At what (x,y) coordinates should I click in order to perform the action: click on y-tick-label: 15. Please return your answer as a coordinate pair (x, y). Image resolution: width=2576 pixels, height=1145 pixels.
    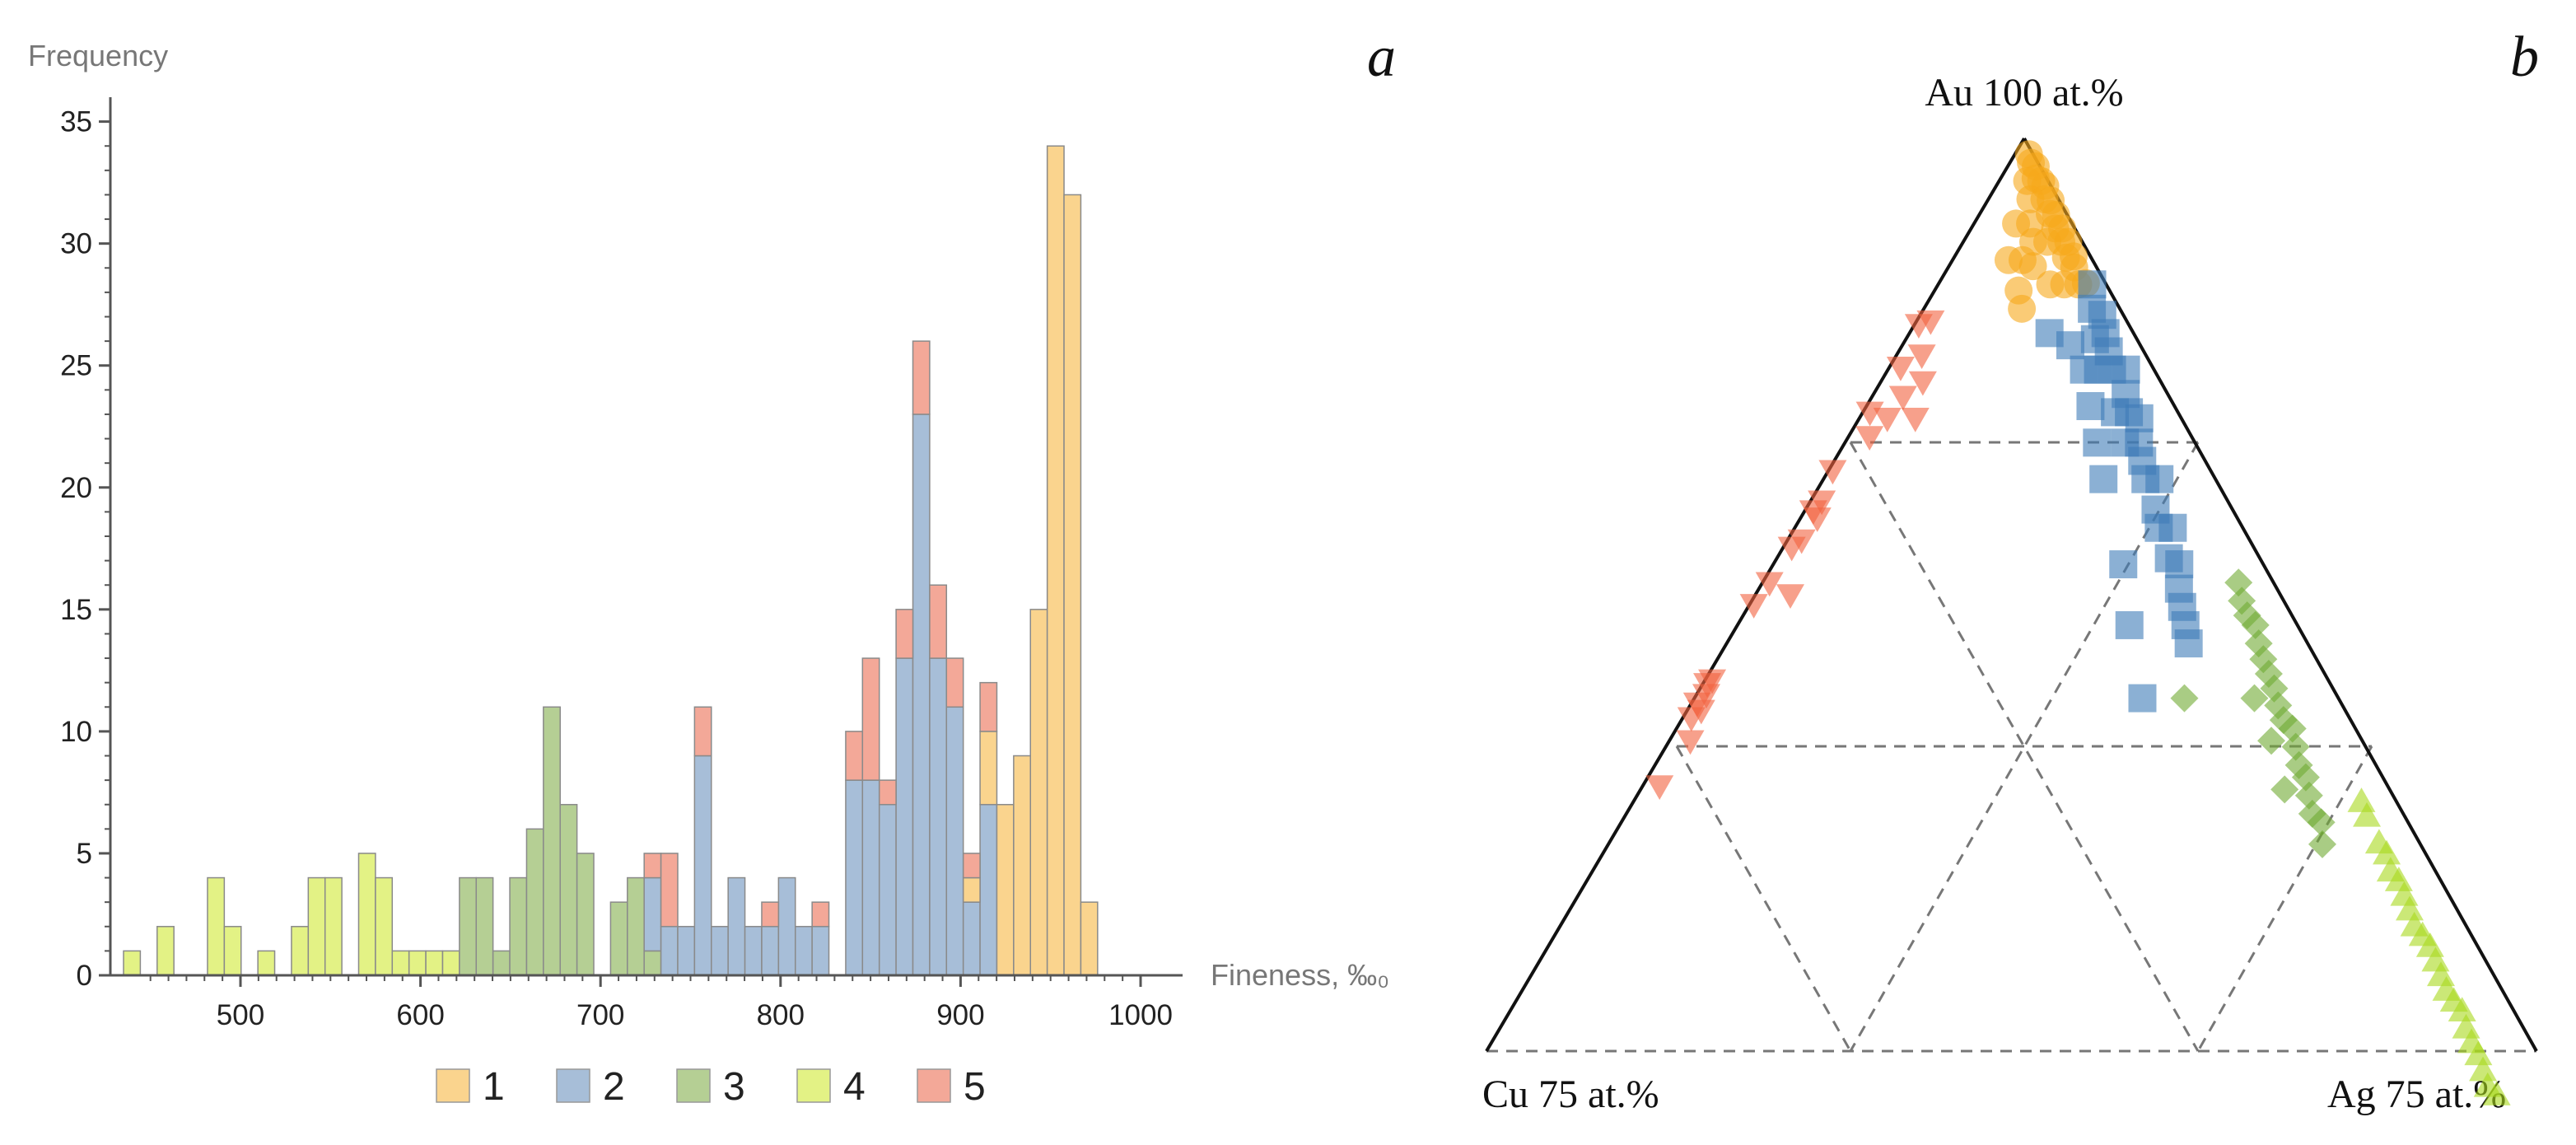
    Looking at the image, I should click on (76, 610).